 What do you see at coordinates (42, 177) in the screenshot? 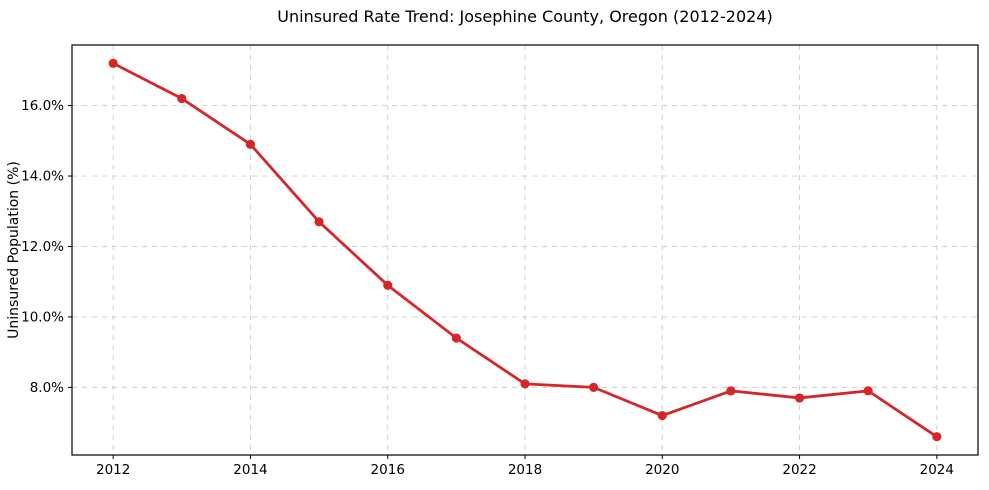
I see `y-tick-label: 14.0%` at bounding box center [42, 177].